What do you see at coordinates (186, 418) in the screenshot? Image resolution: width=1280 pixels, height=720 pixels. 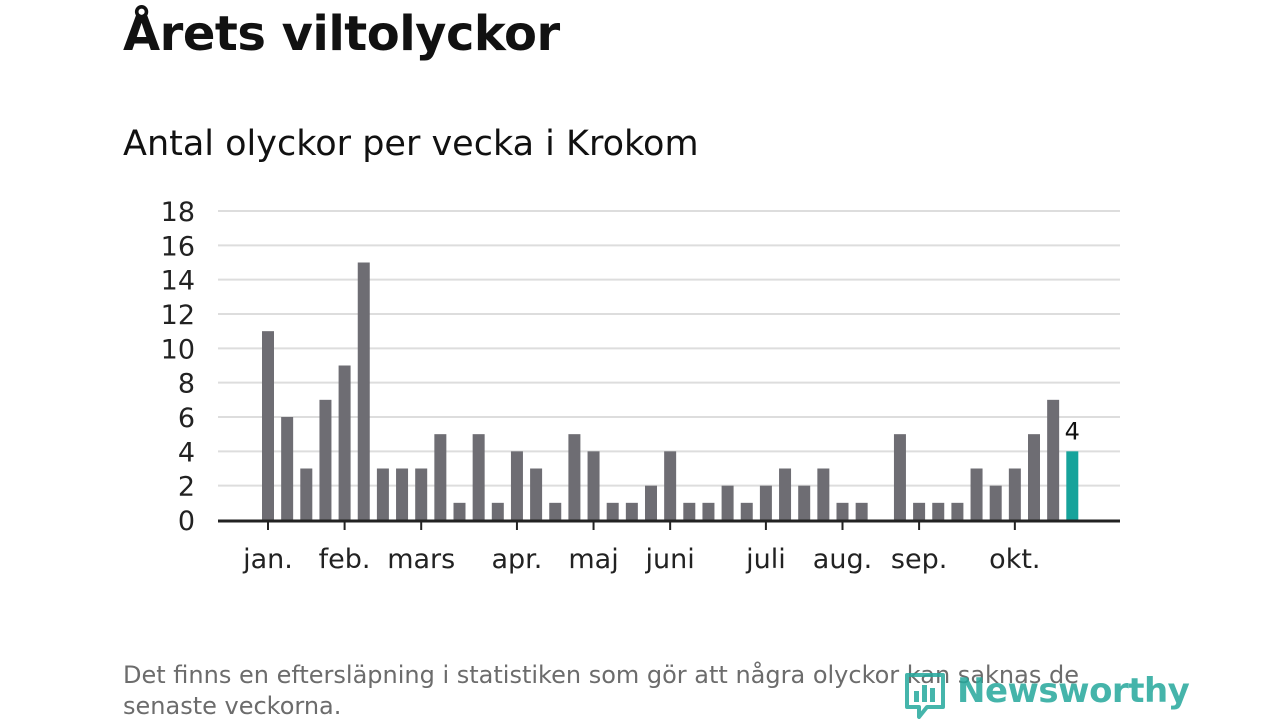 I see `y-tick-label: 6` at bounding box center [186, 418].